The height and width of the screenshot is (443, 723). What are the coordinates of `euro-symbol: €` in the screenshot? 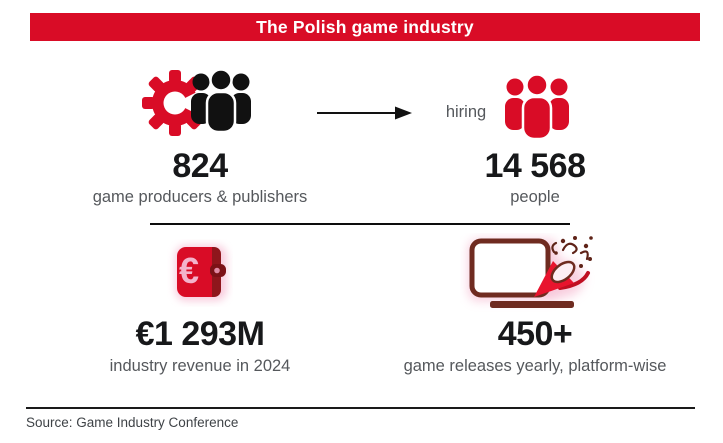 It's located at (189, 270).